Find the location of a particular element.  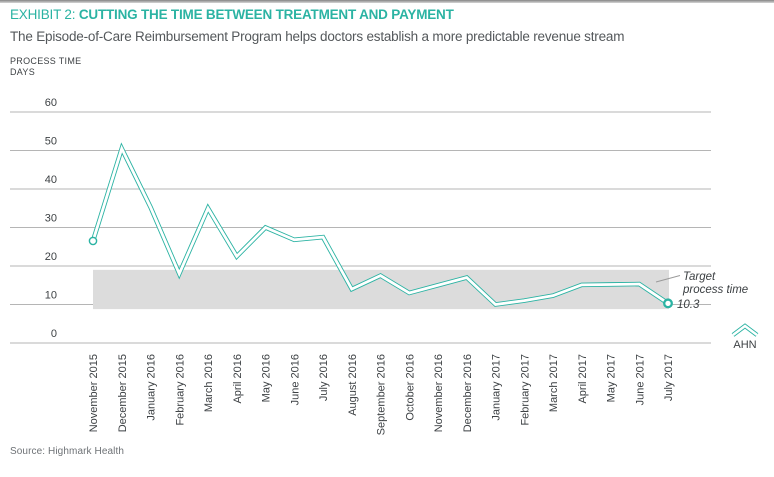

x-tick-label: July 2016 is located at coordinates (324, 377).